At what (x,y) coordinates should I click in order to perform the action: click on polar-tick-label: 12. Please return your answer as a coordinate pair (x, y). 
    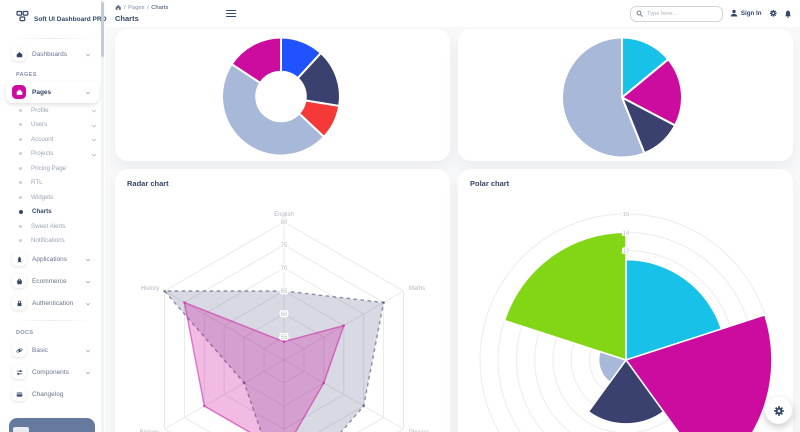
    Looking at the image, I should click on (626, 252).